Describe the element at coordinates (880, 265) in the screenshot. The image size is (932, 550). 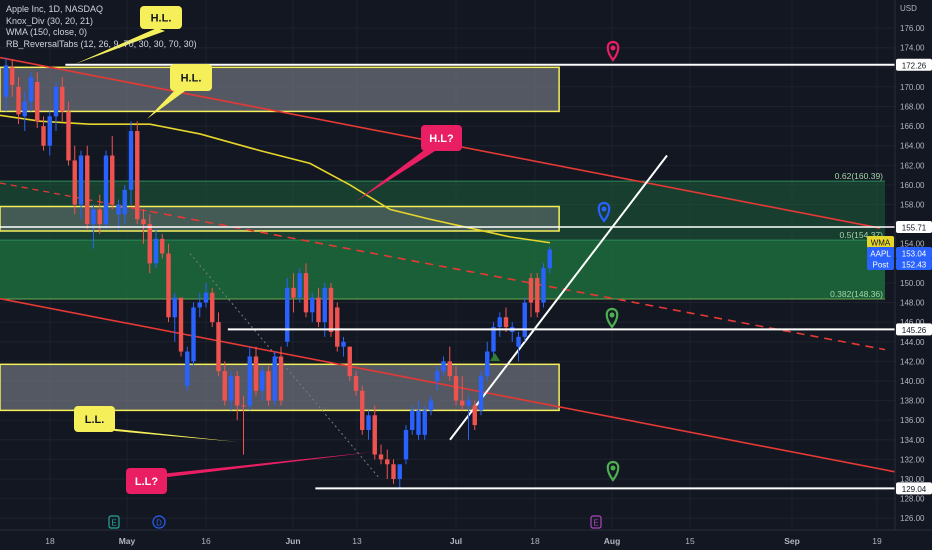
I see `series-tag-label: Post` at that location.